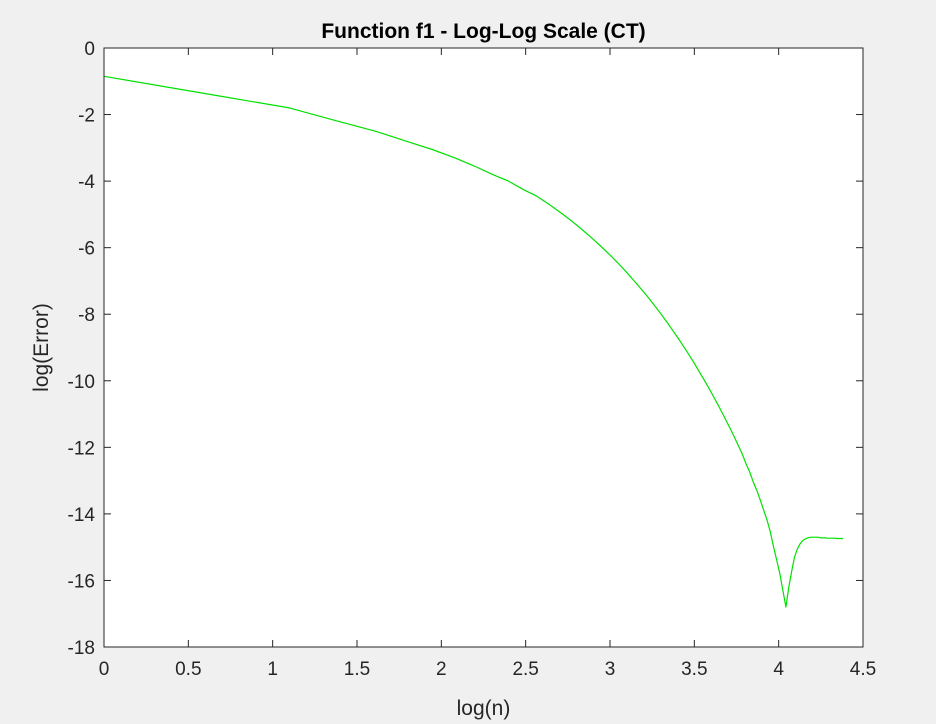 This screenshot has height=724, width=936. What do you see at coordinates (41, 347) in the screenshot?
I see `y-axis-label: log(Error)` at bounding box center [41, 347].